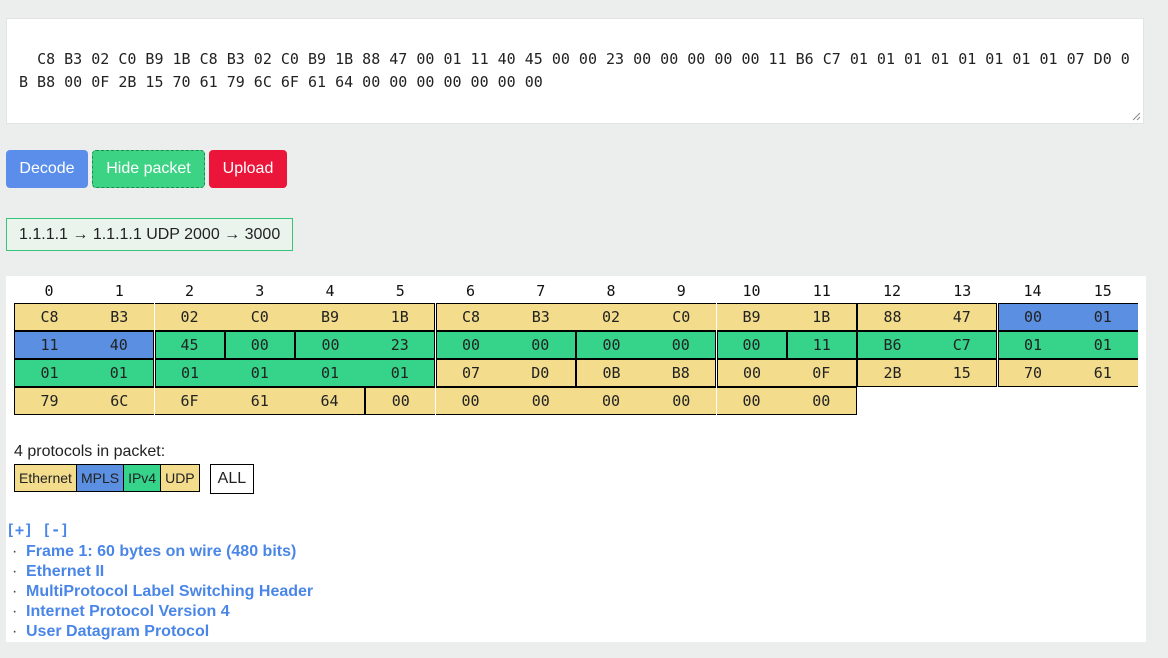  I want to click on tree-item-frame: · Frame 1: 60 bytes on wire (480 bits), so click(154, 551).